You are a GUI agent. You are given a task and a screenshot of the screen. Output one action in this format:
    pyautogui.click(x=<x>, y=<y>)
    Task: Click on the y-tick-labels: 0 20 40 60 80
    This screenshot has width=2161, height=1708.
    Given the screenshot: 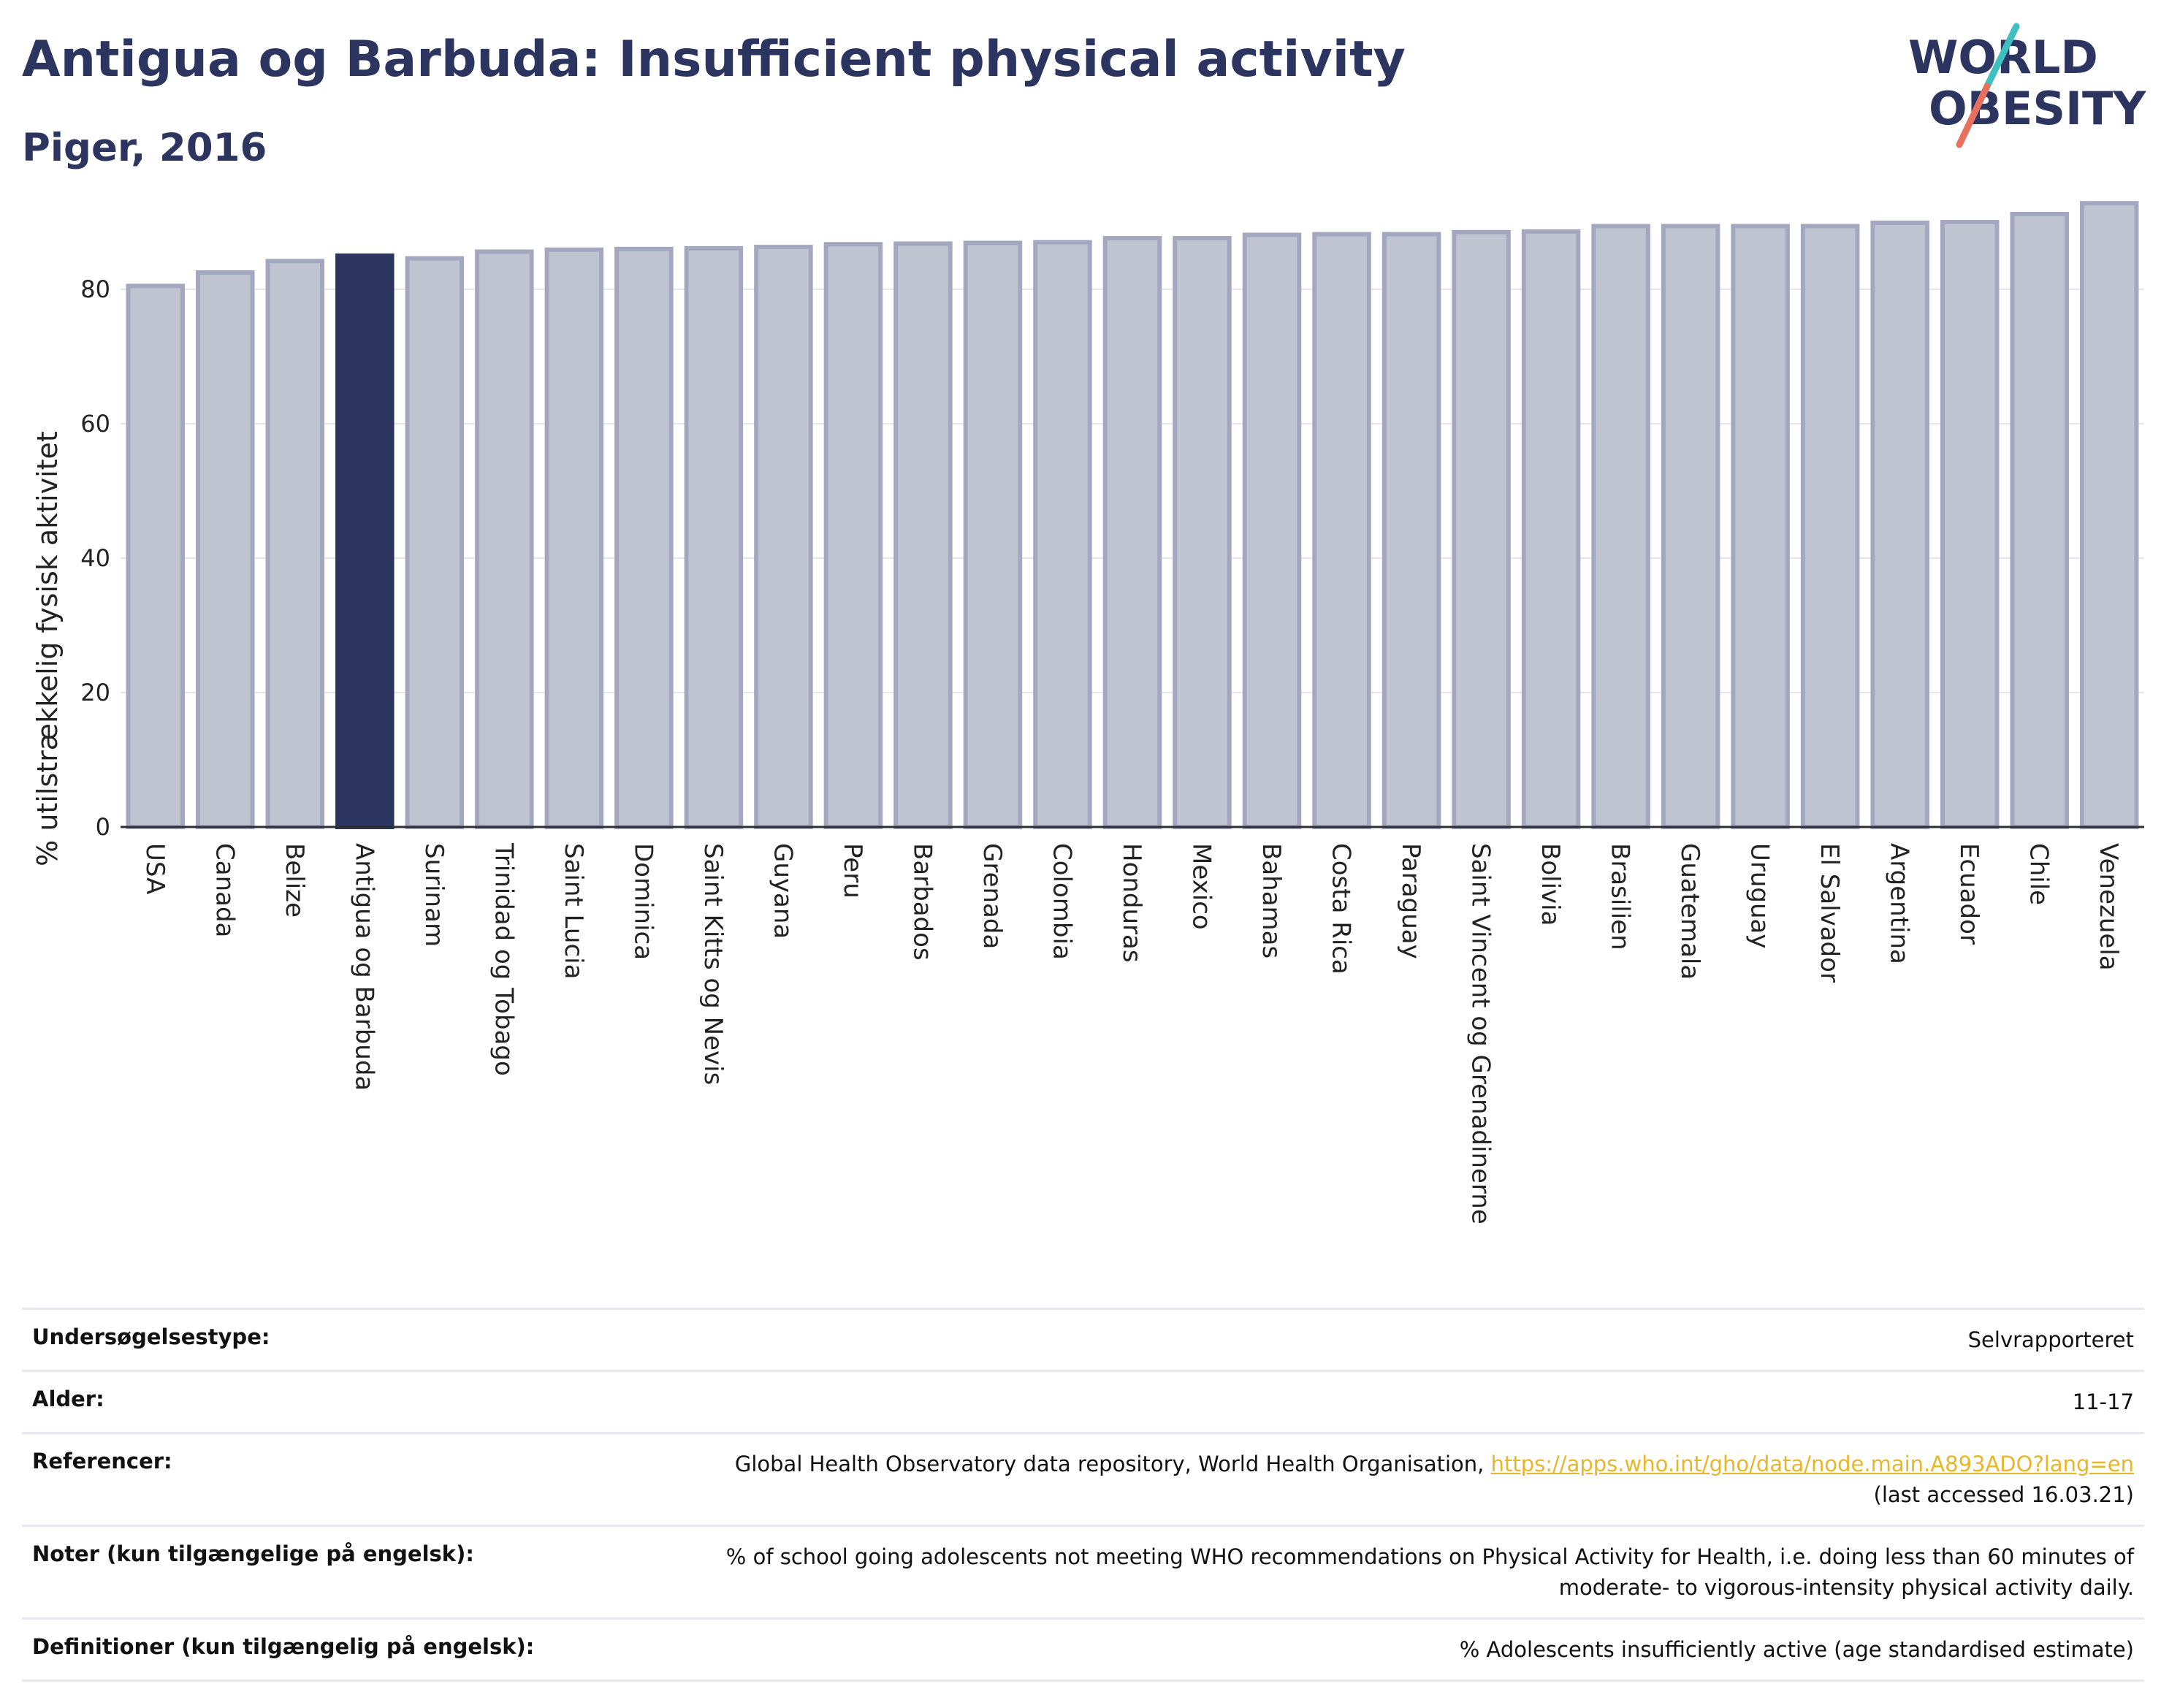 What is the action you would take?
    pyautogui.click(x=95, y=558)
    